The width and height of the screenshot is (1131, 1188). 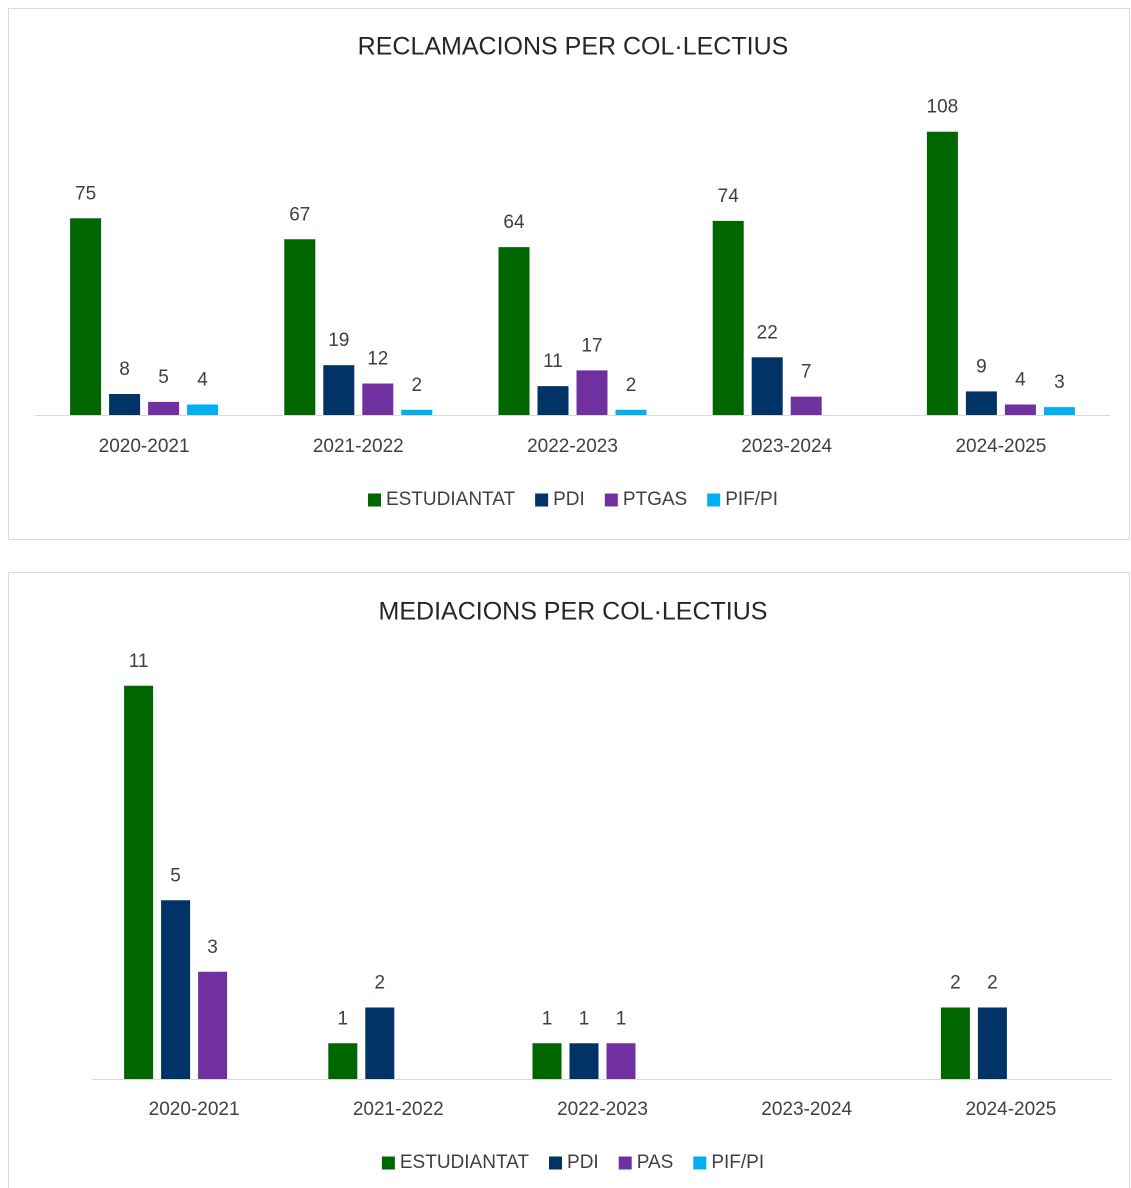 I want to click on legend-label: PTGAS, so click(x=655, y=499).